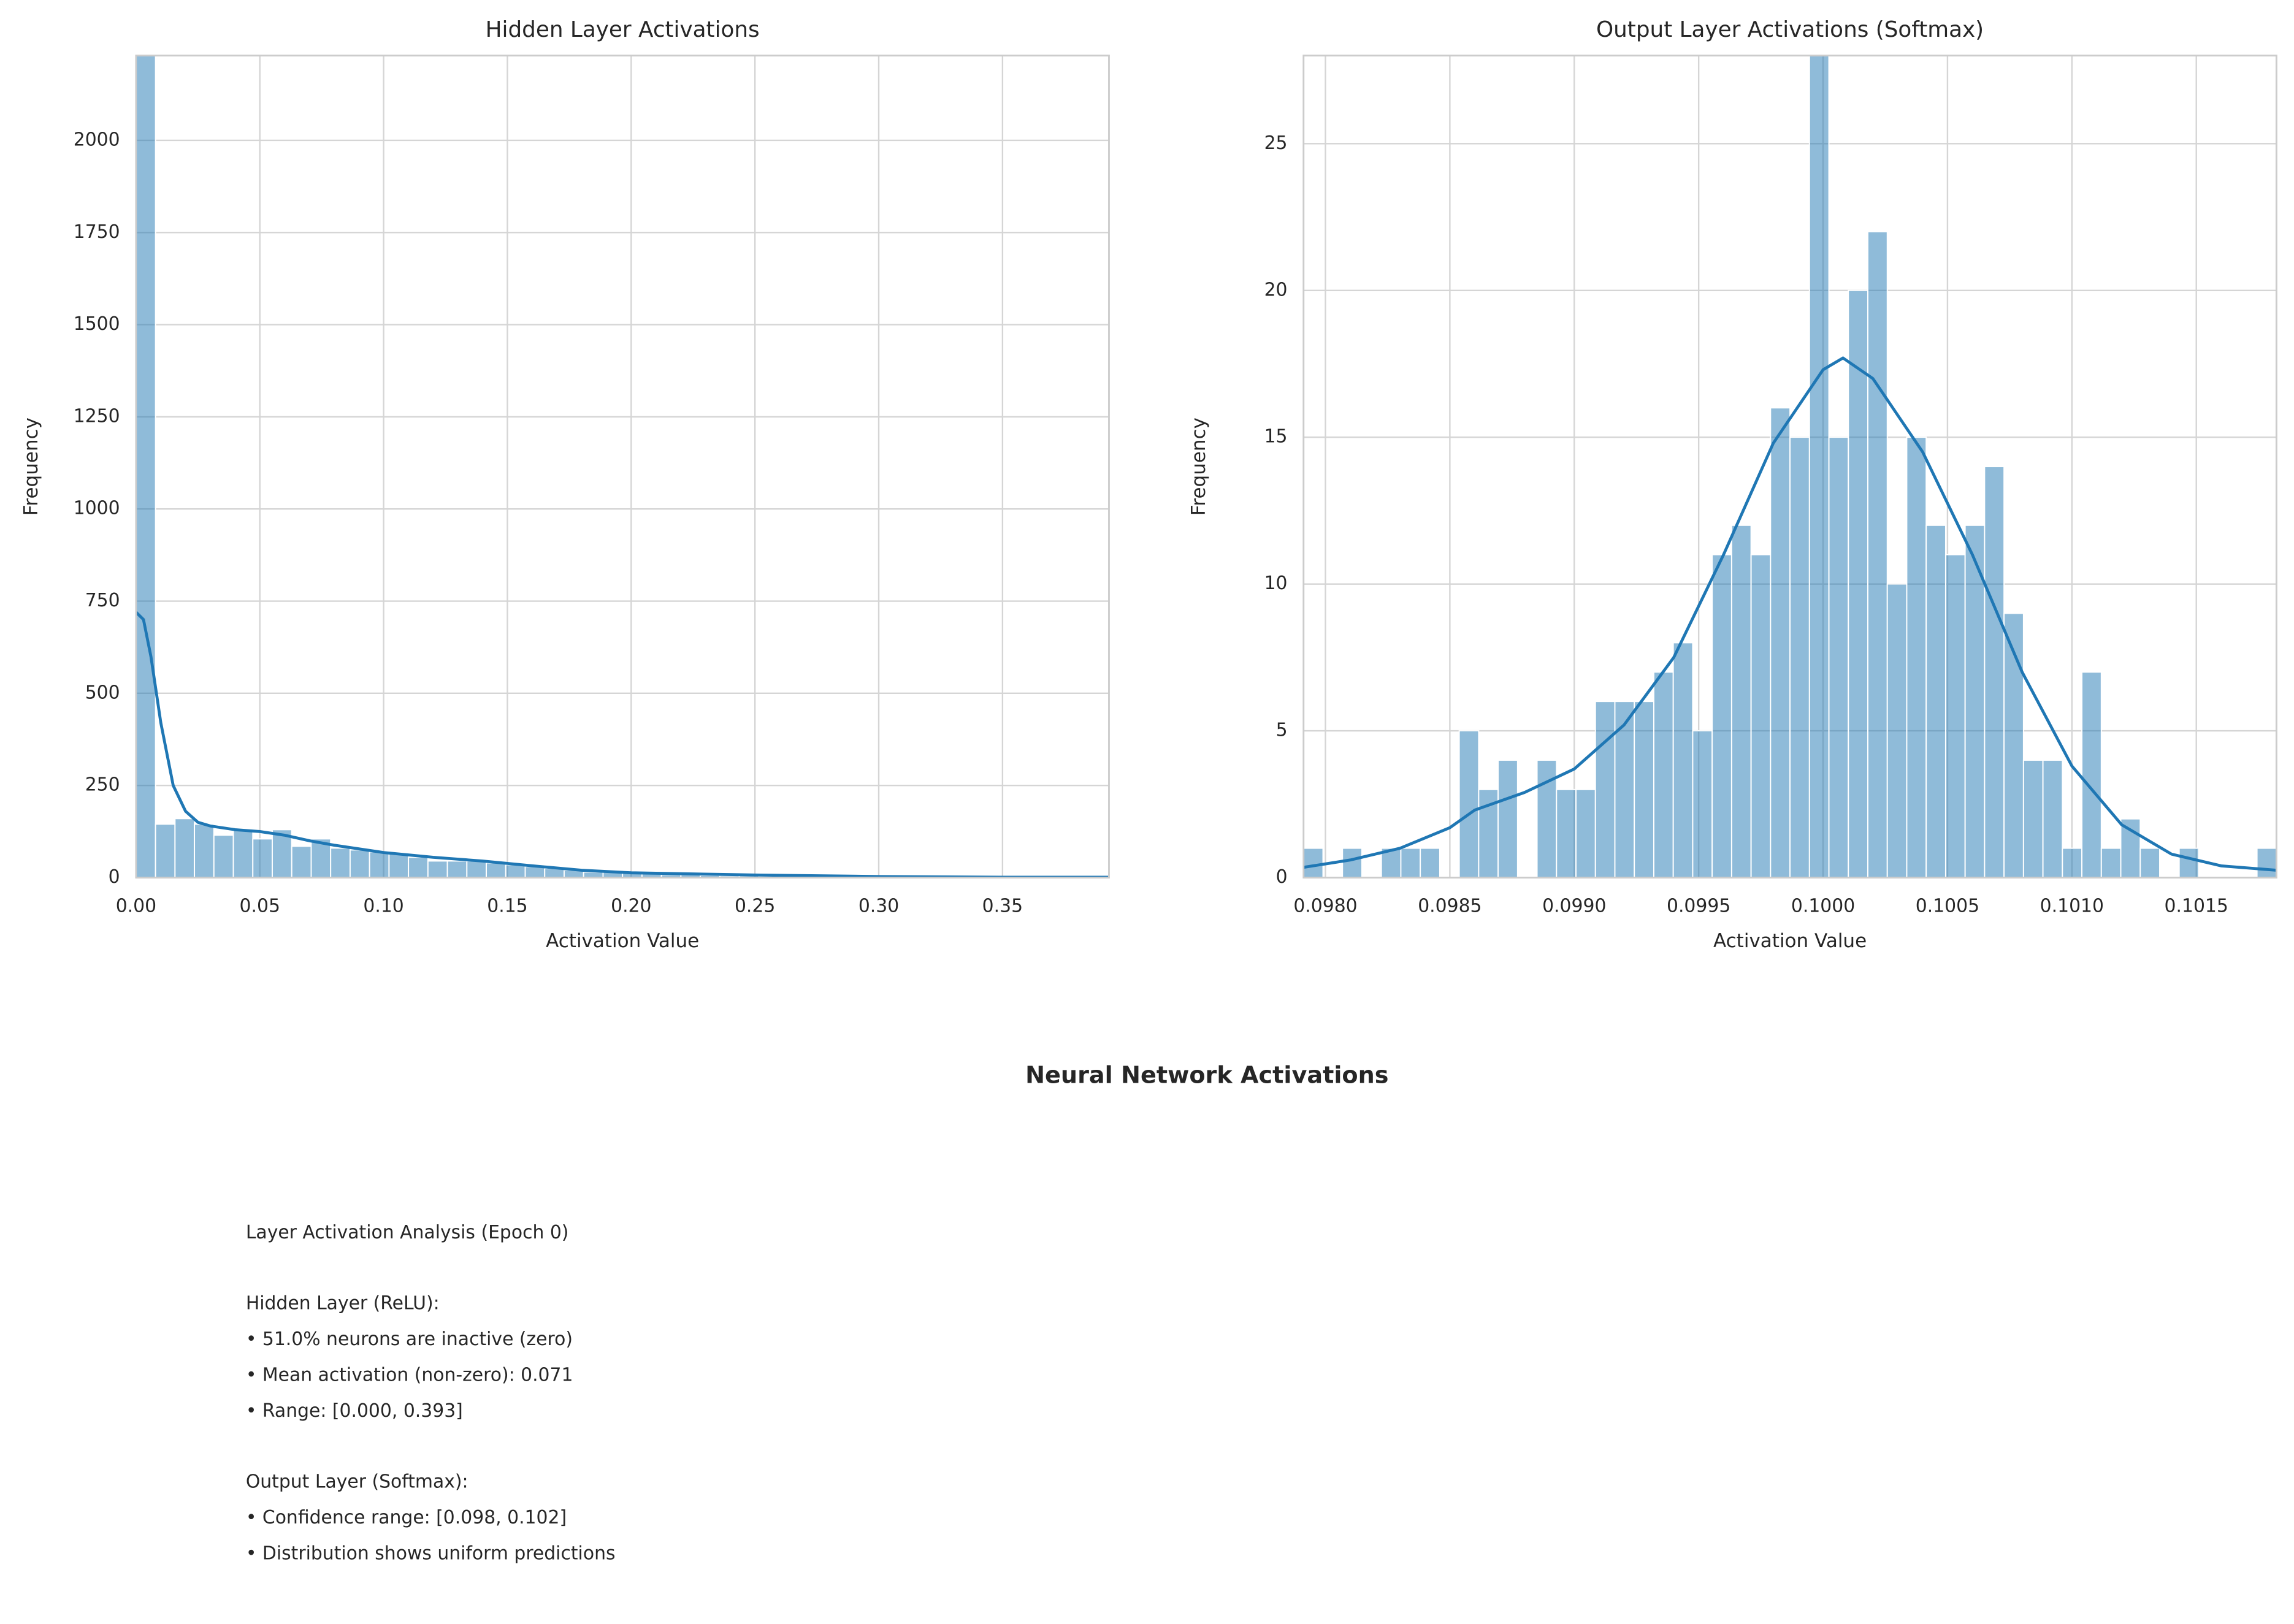 This screenshot has height=1624, width=2294. Describe the element at coordinates (2196, 906) in the screenshot. I see `x-tick-label: 0.1015` at that location.